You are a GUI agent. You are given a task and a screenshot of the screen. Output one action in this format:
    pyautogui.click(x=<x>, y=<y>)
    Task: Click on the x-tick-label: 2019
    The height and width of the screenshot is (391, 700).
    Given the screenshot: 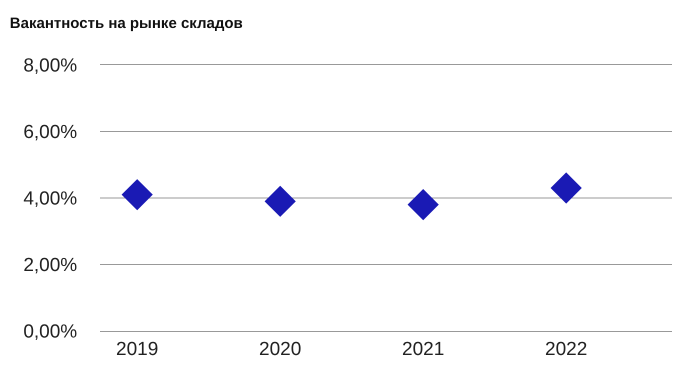 What is the action you would take?
    pyautogui.click(x=137, y=349)
    